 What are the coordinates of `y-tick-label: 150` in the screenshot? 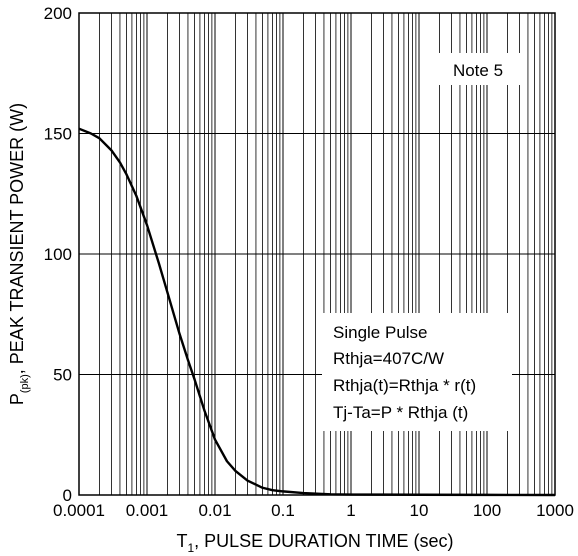 It's located at (58, 134).